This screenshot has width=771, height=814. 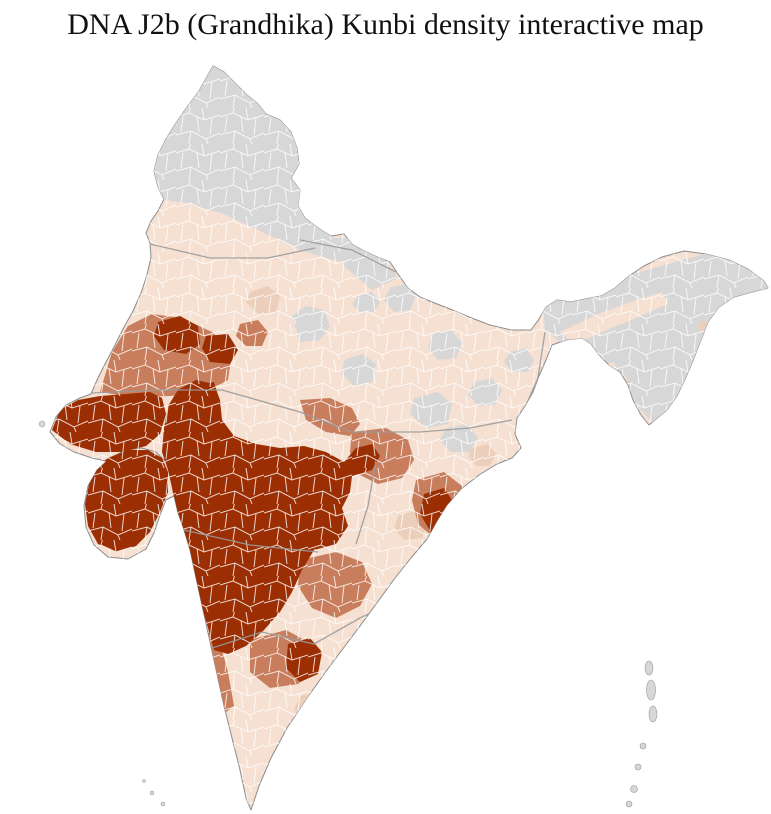 What do you see at coordinates (102, 613) in the screenshot?
I see `lakshadweep-islands` at bounding box center [102, 613].